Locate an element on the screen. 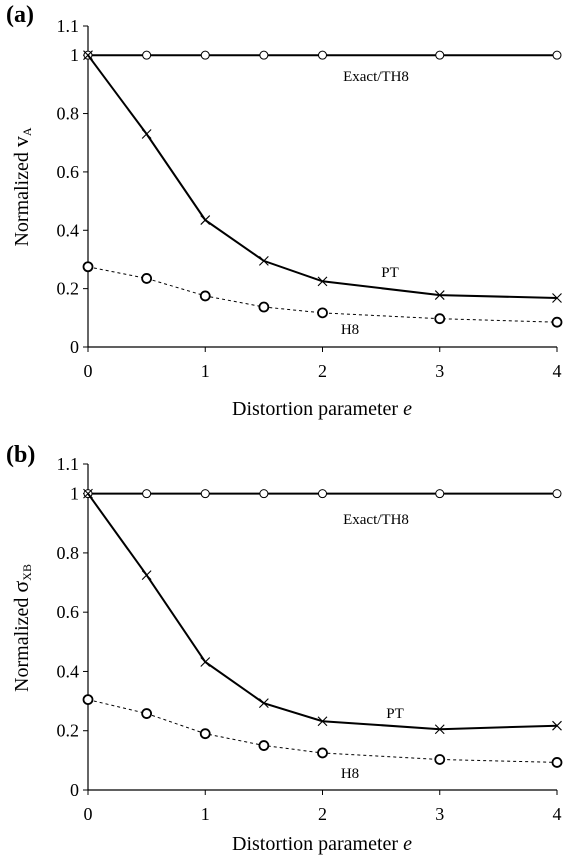 The width and height of the screenshot is (565, 857). y-axis-title: Normalized vA is located at coordinates (21, 186).